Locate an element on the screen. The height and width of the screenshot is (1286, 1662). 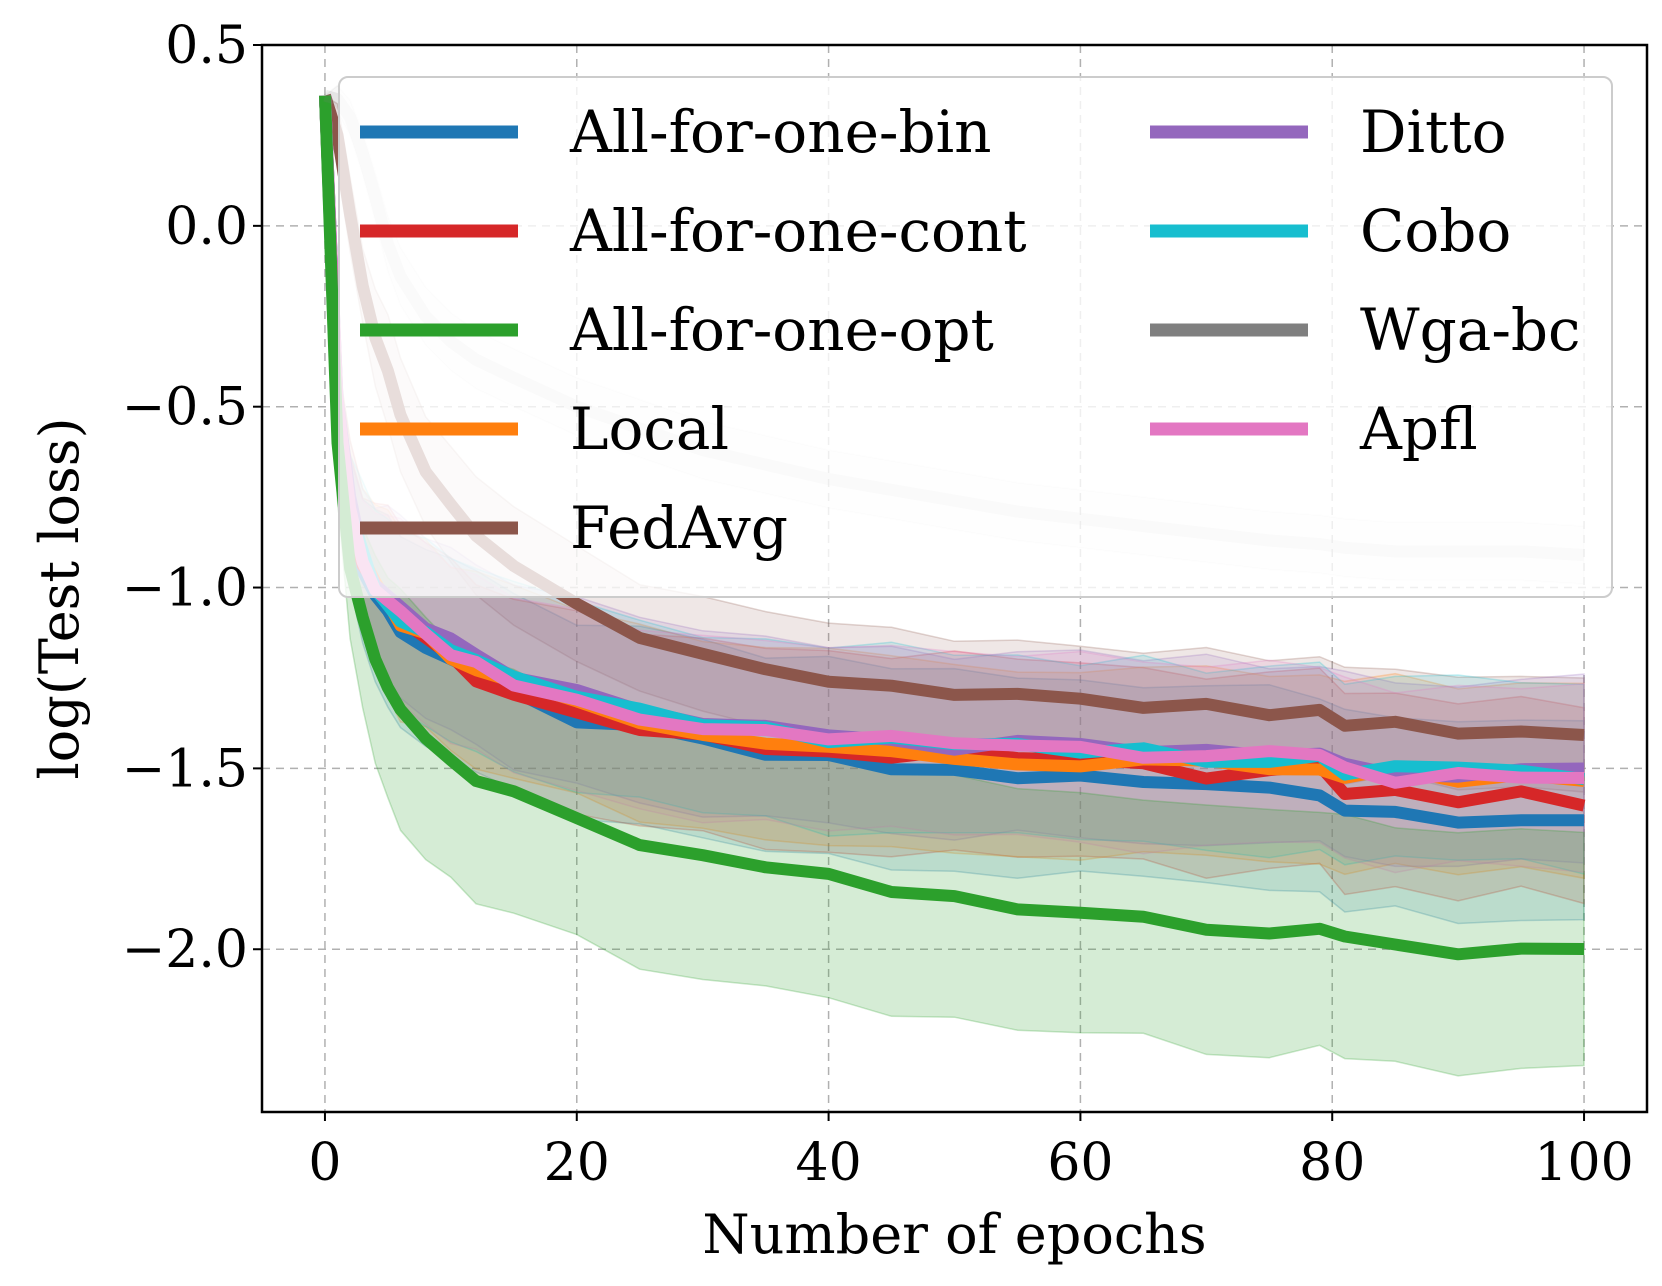
legend-label-all-for-one-opt: All-for-one-opt is located at coordinates (781, 330).